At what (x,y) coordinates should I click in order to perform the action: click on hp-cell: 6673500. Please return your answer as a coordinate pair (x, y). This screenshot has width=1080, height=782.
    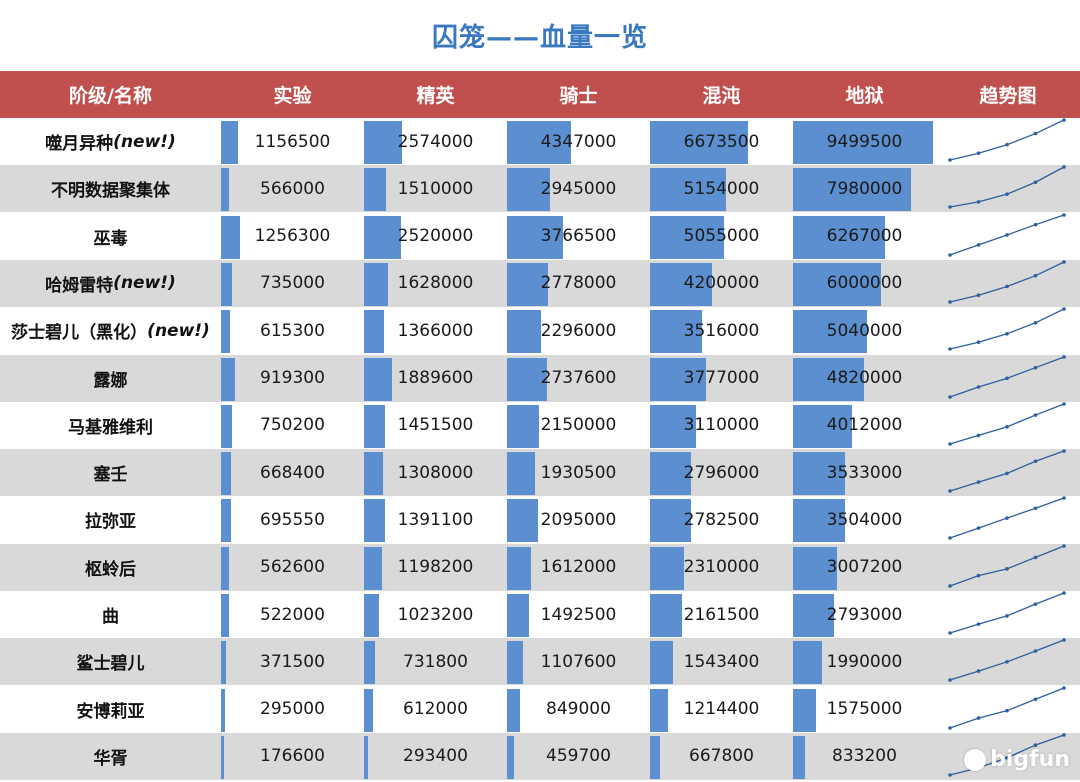
    Looking at the image, I should click on (721, 141).